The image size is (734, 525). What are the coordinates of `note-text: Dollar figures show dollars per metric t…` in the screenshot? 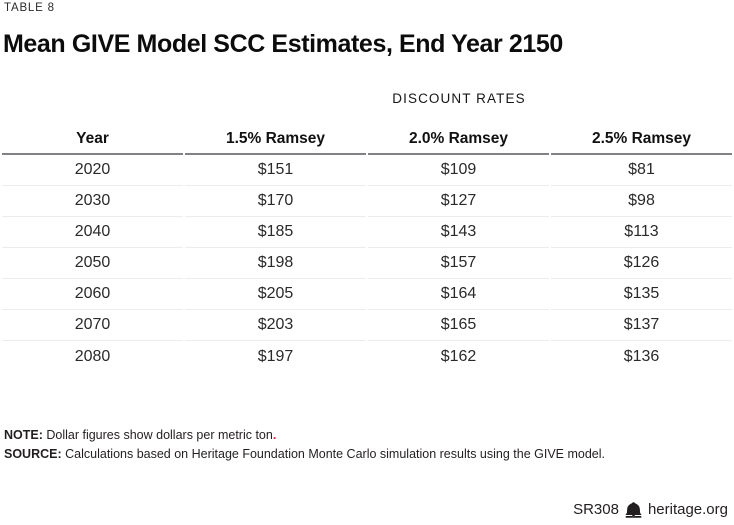 It's located at (157, 435).